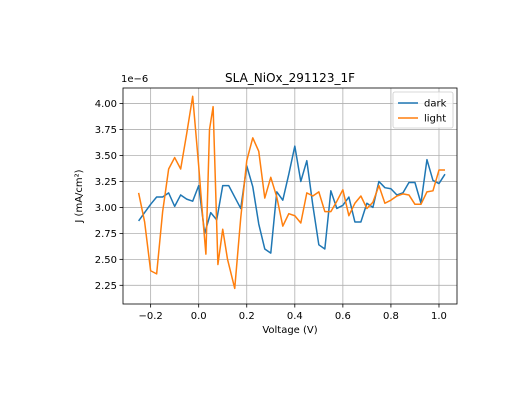 Image resolution: width=527 pixels, height=408 pixels. What do you see at coordinates (106, 156) in the screenshot?
I see `y-tick-label: 3.50` at bounding box center [106, 156].